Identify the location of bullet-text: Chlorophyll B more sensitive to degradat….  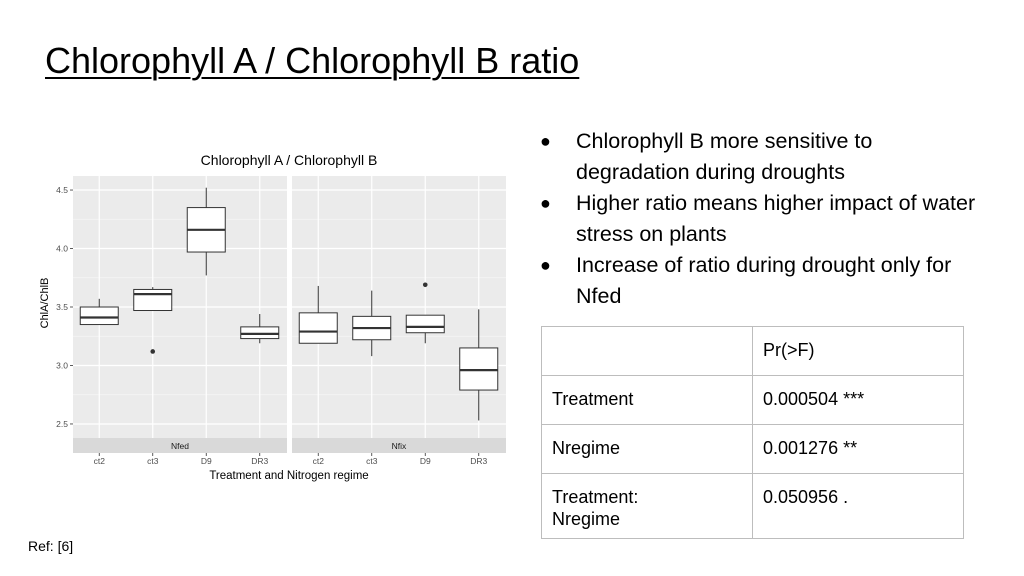
(724, 156).